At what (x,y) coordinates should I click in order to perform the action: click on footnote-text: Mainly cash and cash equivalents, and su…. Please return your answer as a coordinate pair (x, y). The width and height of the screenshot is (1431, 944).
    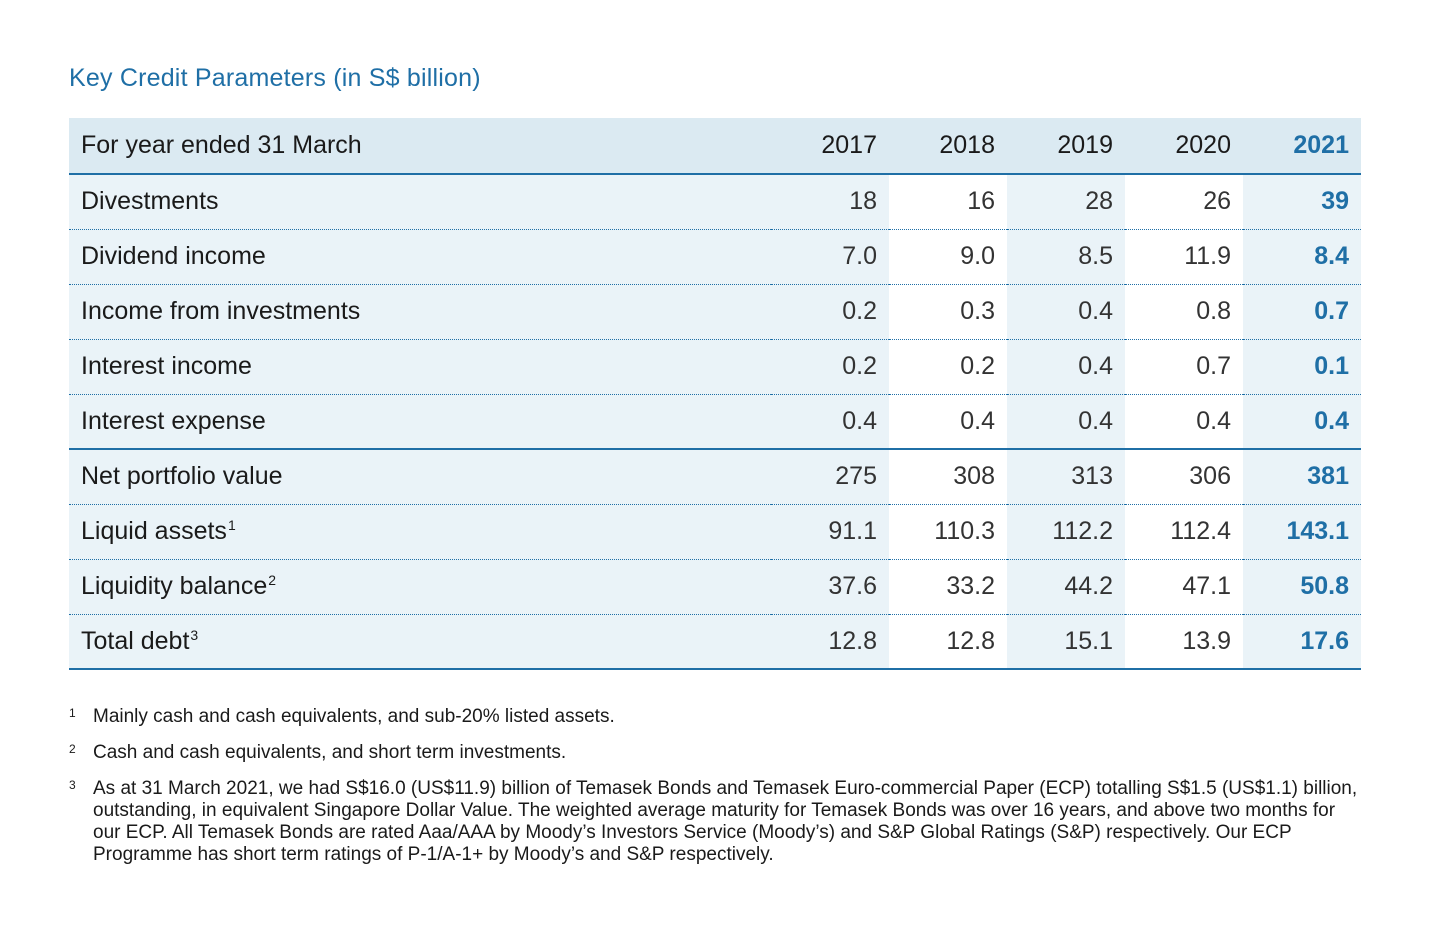
    Looking at the image, I should click on (354, 716).